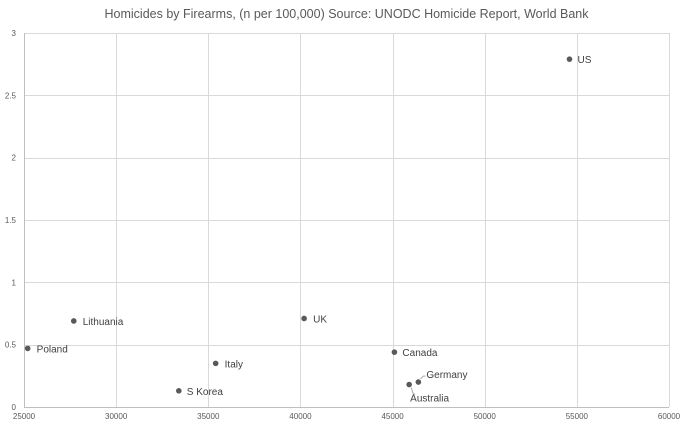 The image size is (693, 428). Describe the element at coordinates (14, 407) in the screenshot. I see `y-tick-label: 0` at that location.